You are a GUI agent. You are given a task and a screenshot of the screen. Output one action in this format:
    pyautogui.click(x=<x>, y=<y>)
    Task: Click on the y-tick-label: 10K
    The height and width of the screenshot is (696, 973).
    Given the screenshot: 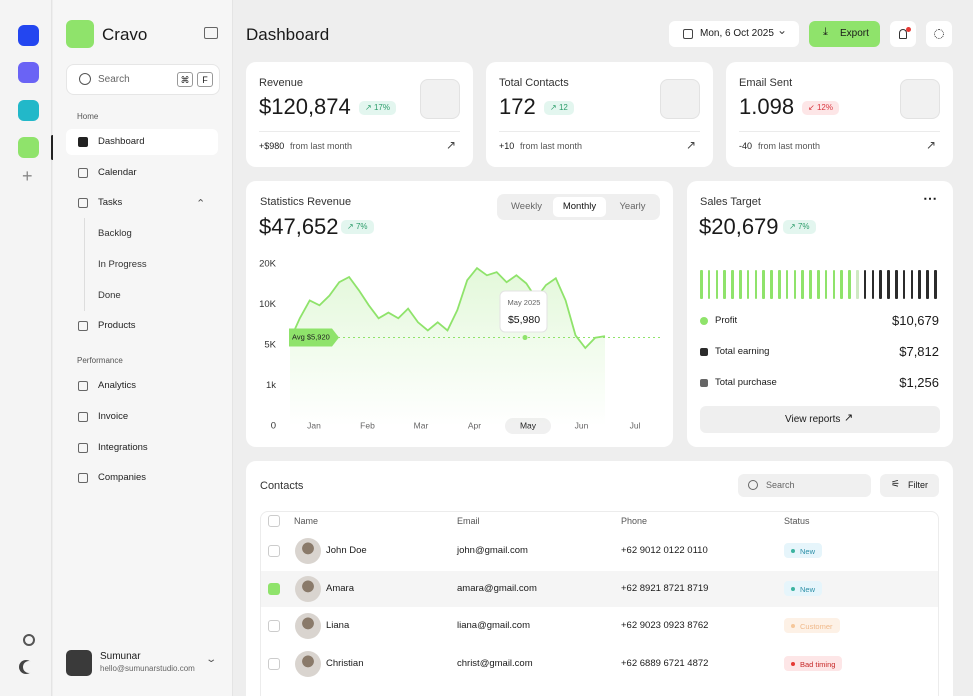 What is the action you would take?
    pyautogui.click(x=268, y=304)
    